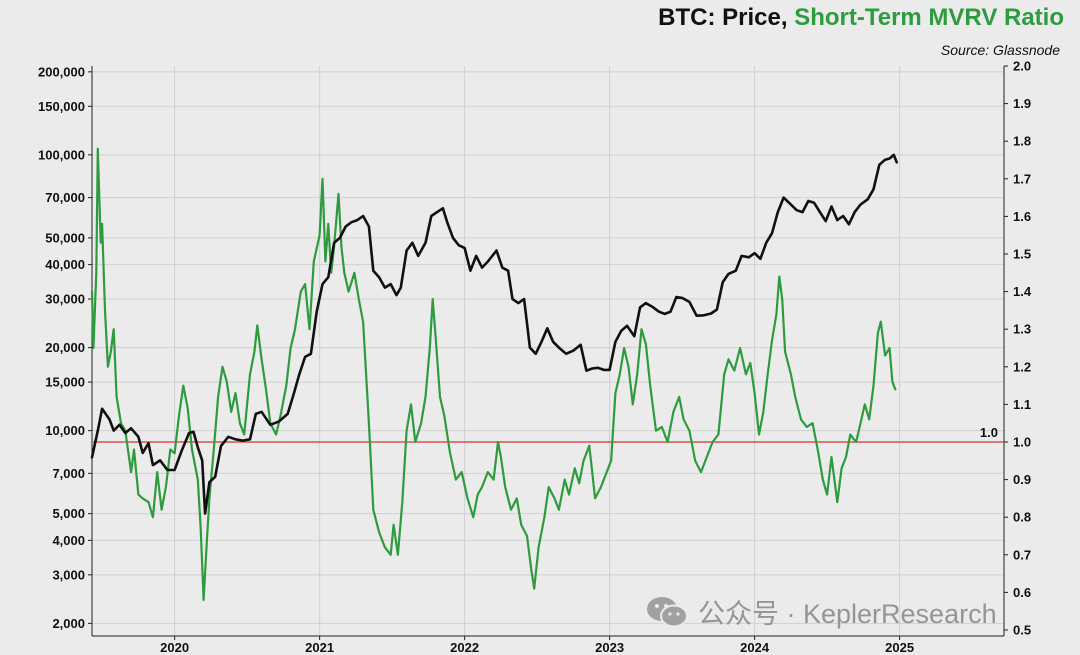 Image resolution: width=1080 pixels, height=655 pixels. What do you see at coordinates (61, 106) in the screenshot?
I see `y-left-tick-label: 150,000` at bounding box center [61, 106].